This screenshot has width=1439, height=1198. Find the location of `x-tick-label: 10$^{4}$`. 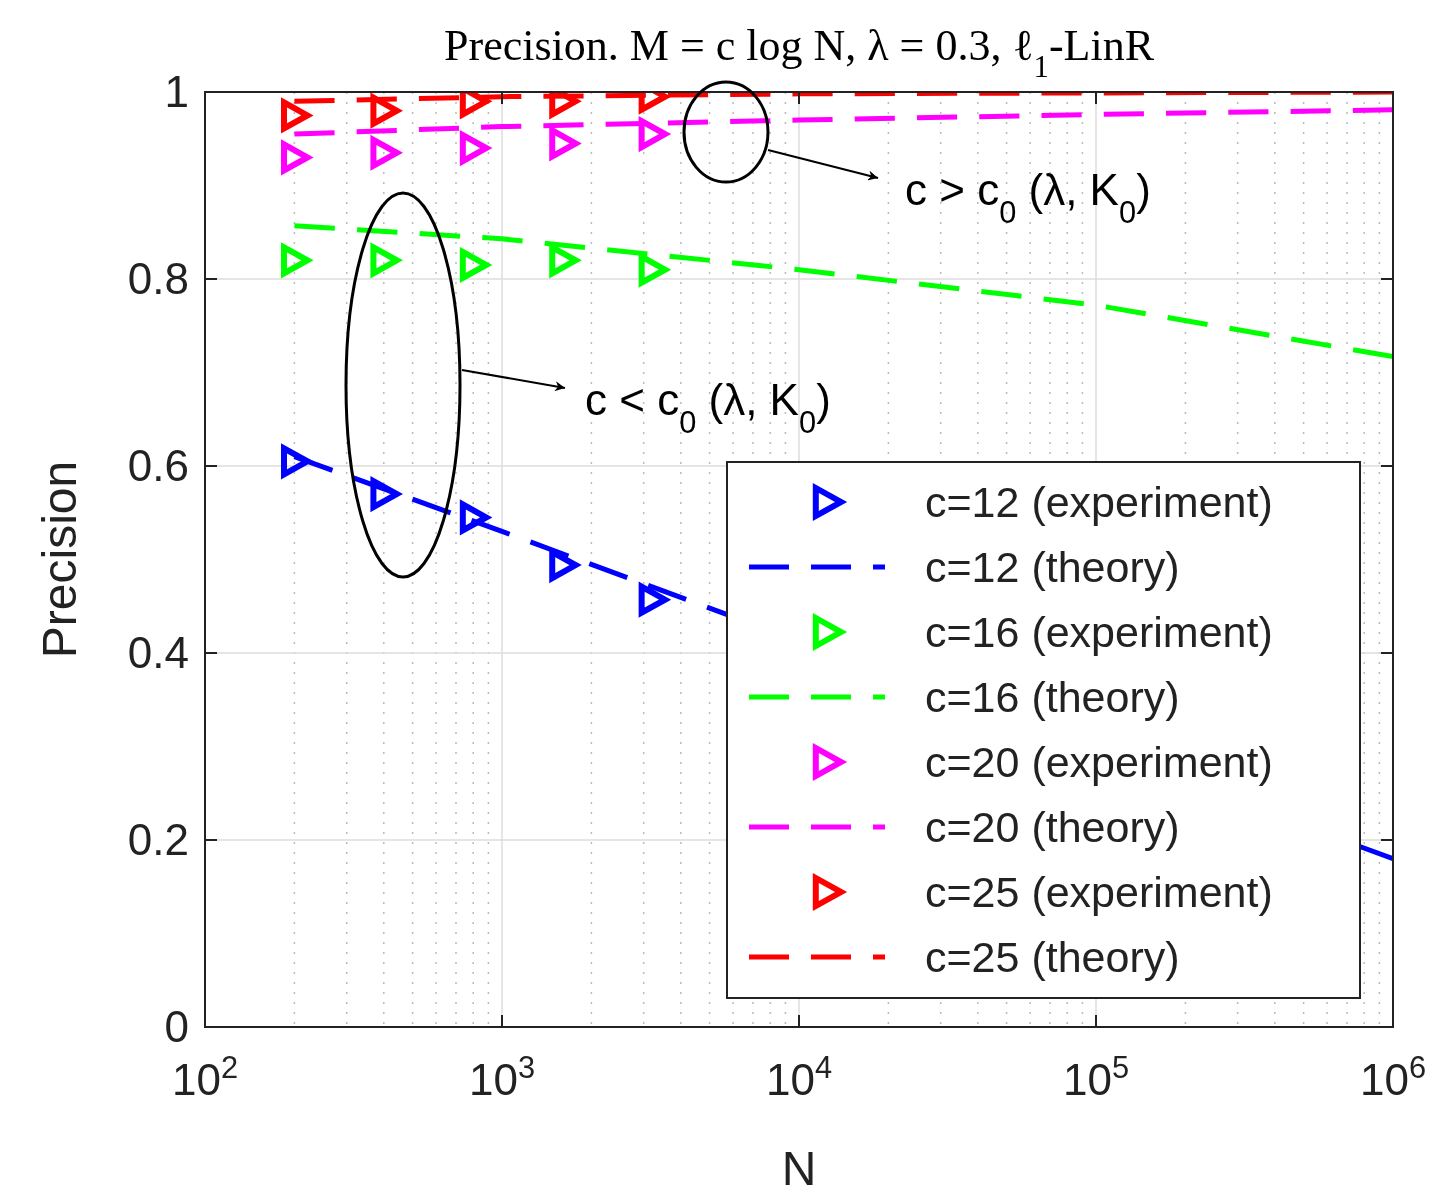

x-tick-label: 10$^{4}$ is located at coordinates (799, 1076).